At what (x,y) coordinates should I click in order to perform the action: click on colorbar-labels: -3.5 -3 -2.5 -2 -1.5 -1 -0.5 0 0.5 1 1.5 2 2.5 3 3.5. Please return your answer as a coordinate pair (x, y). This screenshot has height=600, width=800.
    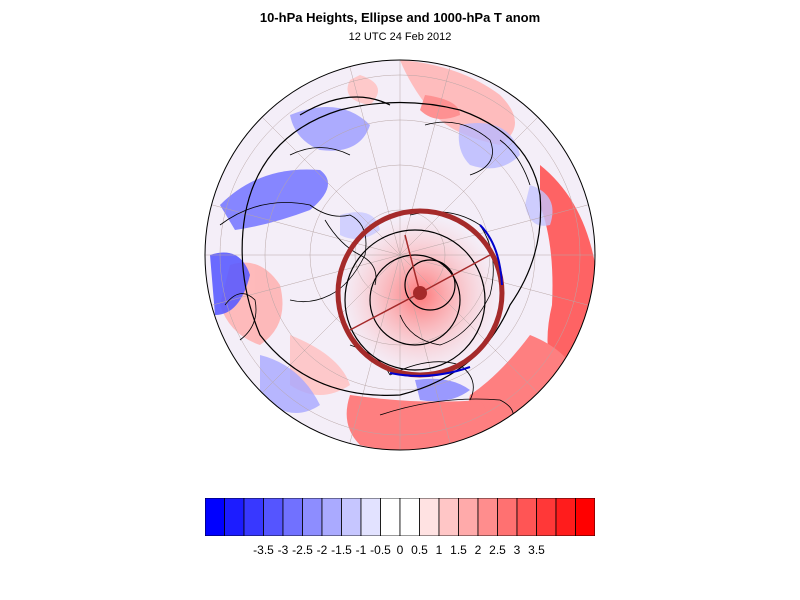
    Looking at the image, I should click on (400, 551).